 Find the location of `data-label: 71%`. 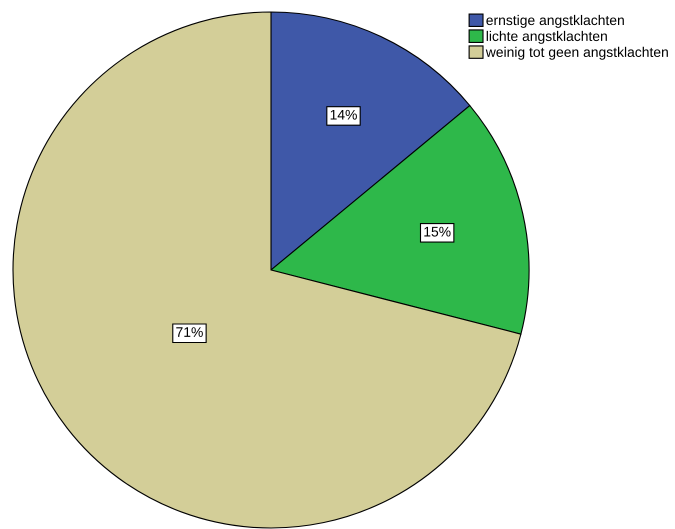

data-label: 71% is located at coordinates (189, 332).